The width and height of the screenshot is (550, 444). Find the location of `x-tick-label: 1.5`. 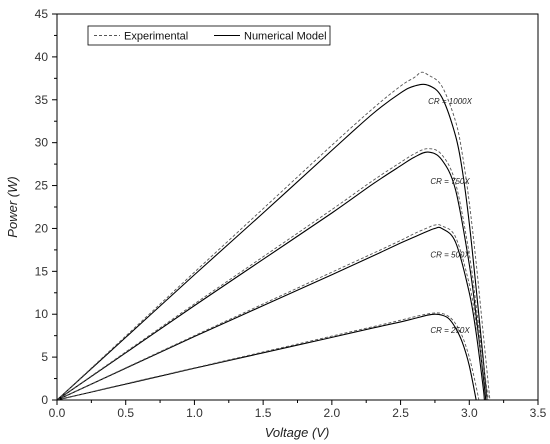

x-tick-label: 1.5 is located at coordinates (263, 413).